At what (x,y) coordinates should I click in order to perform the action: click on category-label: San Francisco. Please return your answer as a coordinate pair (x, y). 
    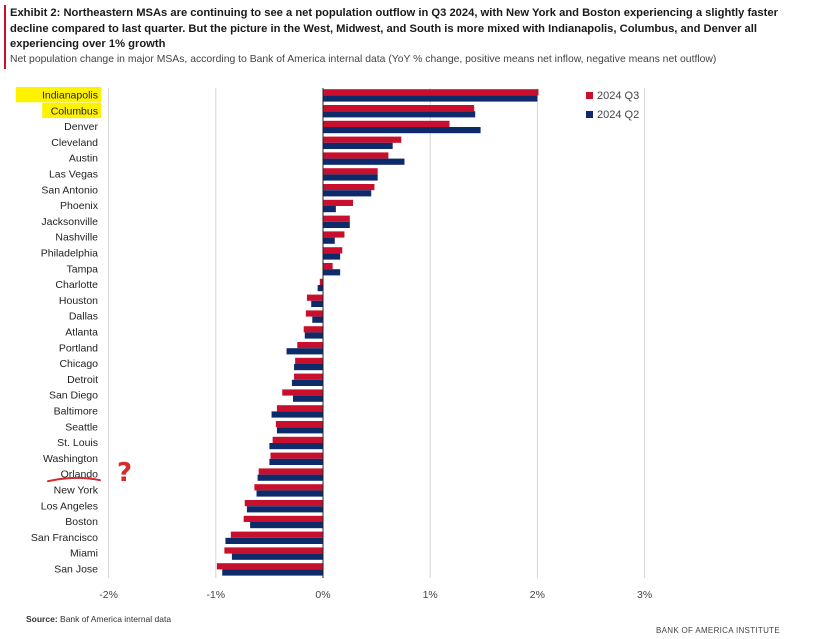
    Looking at the image, I should click on (64, 538).